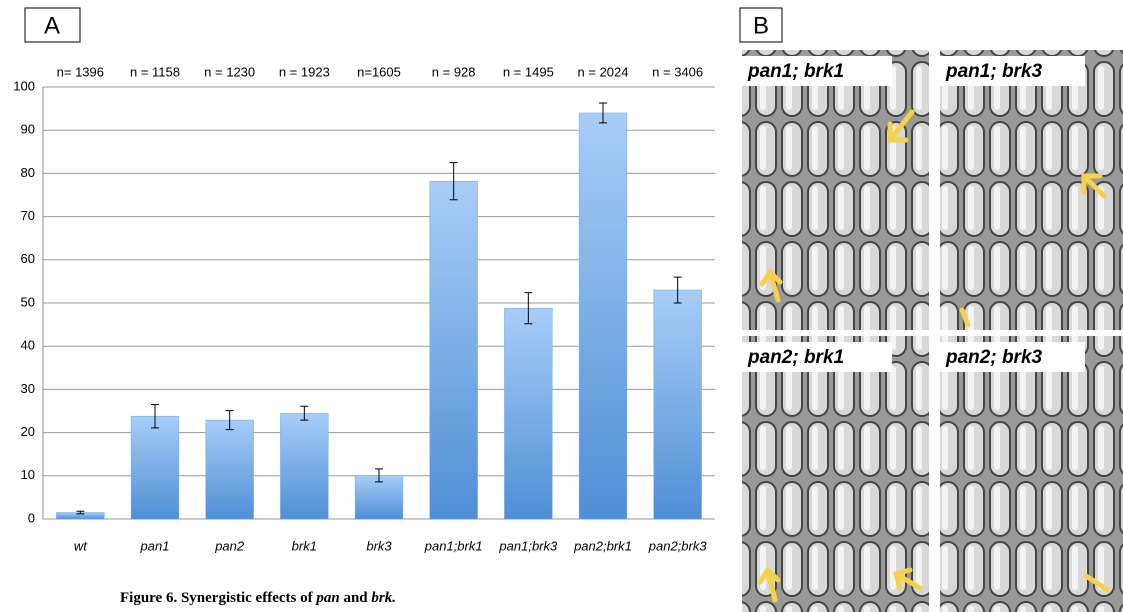  I want to click on y-tick-label: 30, so click(28, 388).